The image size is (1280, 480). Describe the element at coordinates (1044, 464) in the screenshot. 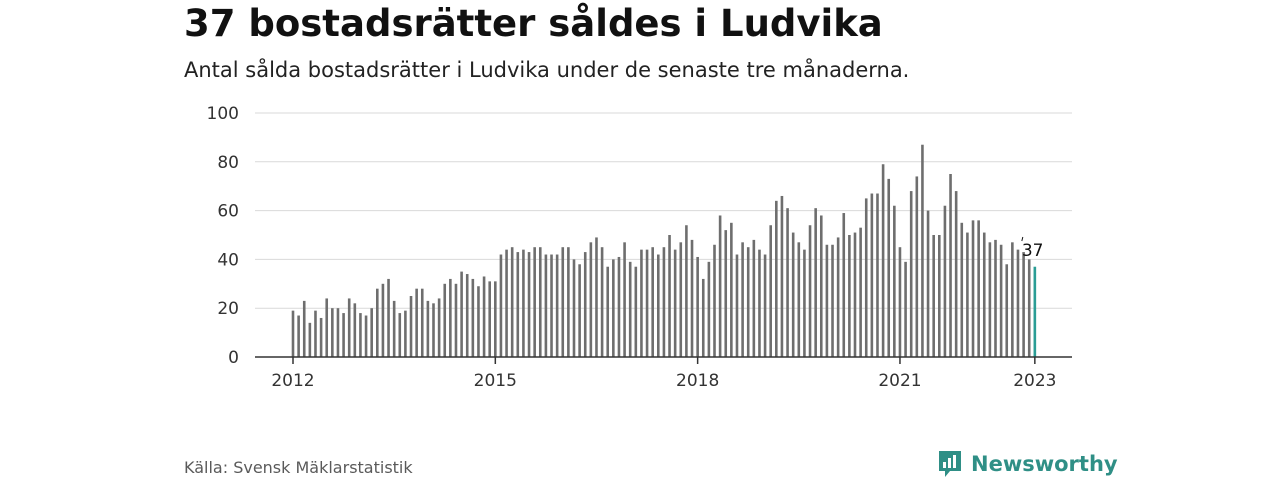

I see `brand-name: Newsworthy` at that location.